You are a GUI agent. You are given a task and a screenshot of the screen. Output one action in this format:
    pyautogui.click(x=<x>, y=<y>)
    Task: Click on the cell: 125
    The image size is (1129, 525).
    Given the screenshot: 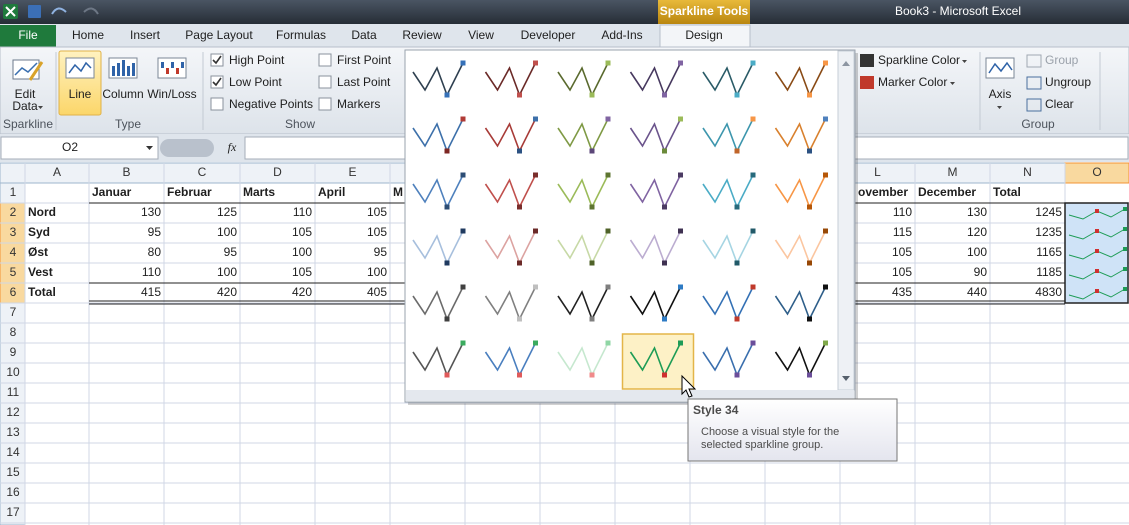 What is the action you would take?
    pyautogui.click(x=227, y=212)
    